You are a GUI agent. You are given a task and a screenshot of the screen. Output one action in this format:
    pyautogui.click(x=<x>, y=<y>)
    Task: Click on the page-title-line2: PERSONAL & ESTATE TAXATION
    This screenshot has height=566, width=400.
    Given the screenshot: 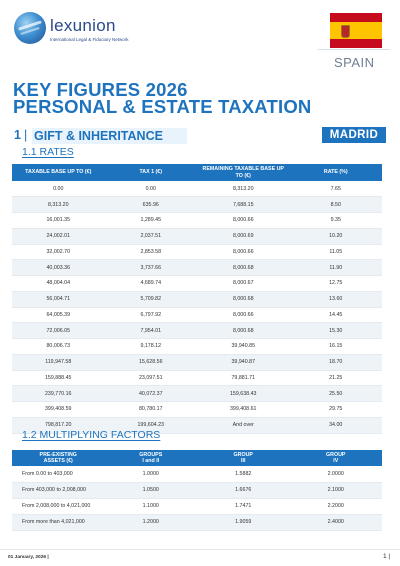 What is the action you would take?
    pyautogui.click(x=162, y=106)
    